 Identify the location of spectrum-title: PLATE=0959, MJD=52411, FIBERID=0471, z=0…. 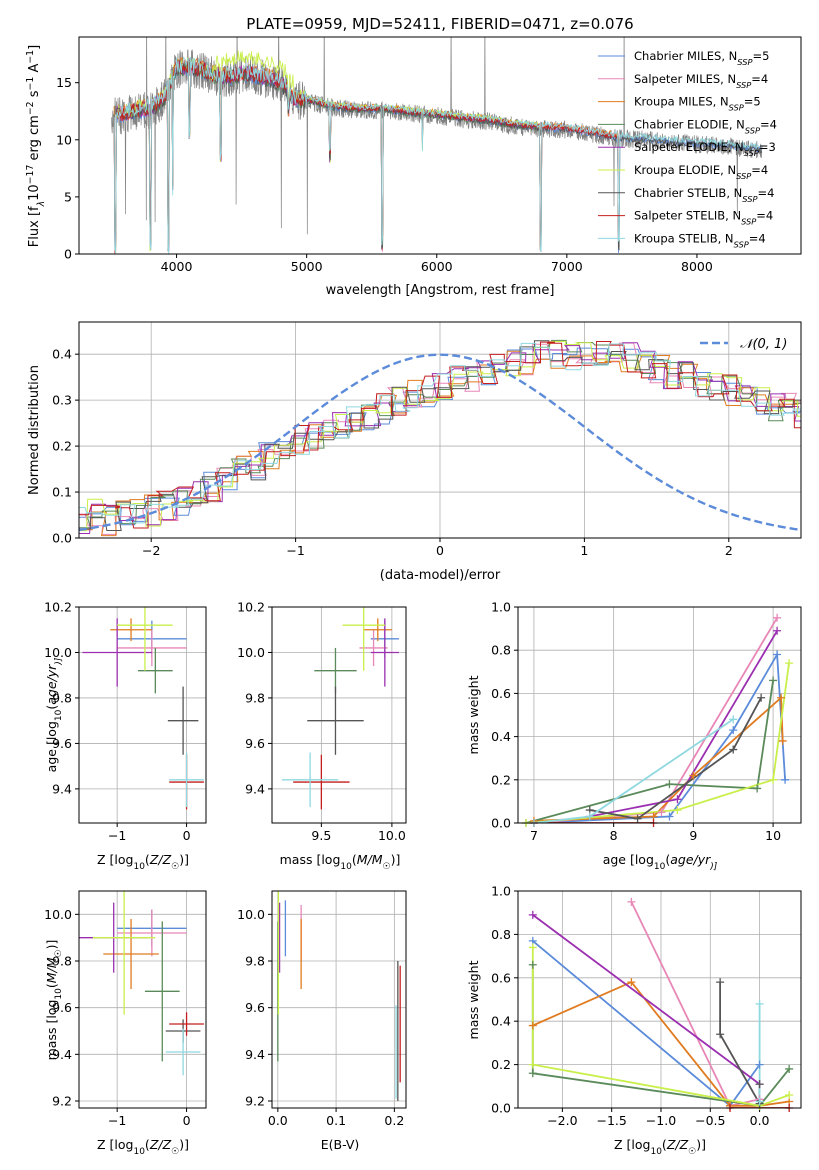
(439, 24).